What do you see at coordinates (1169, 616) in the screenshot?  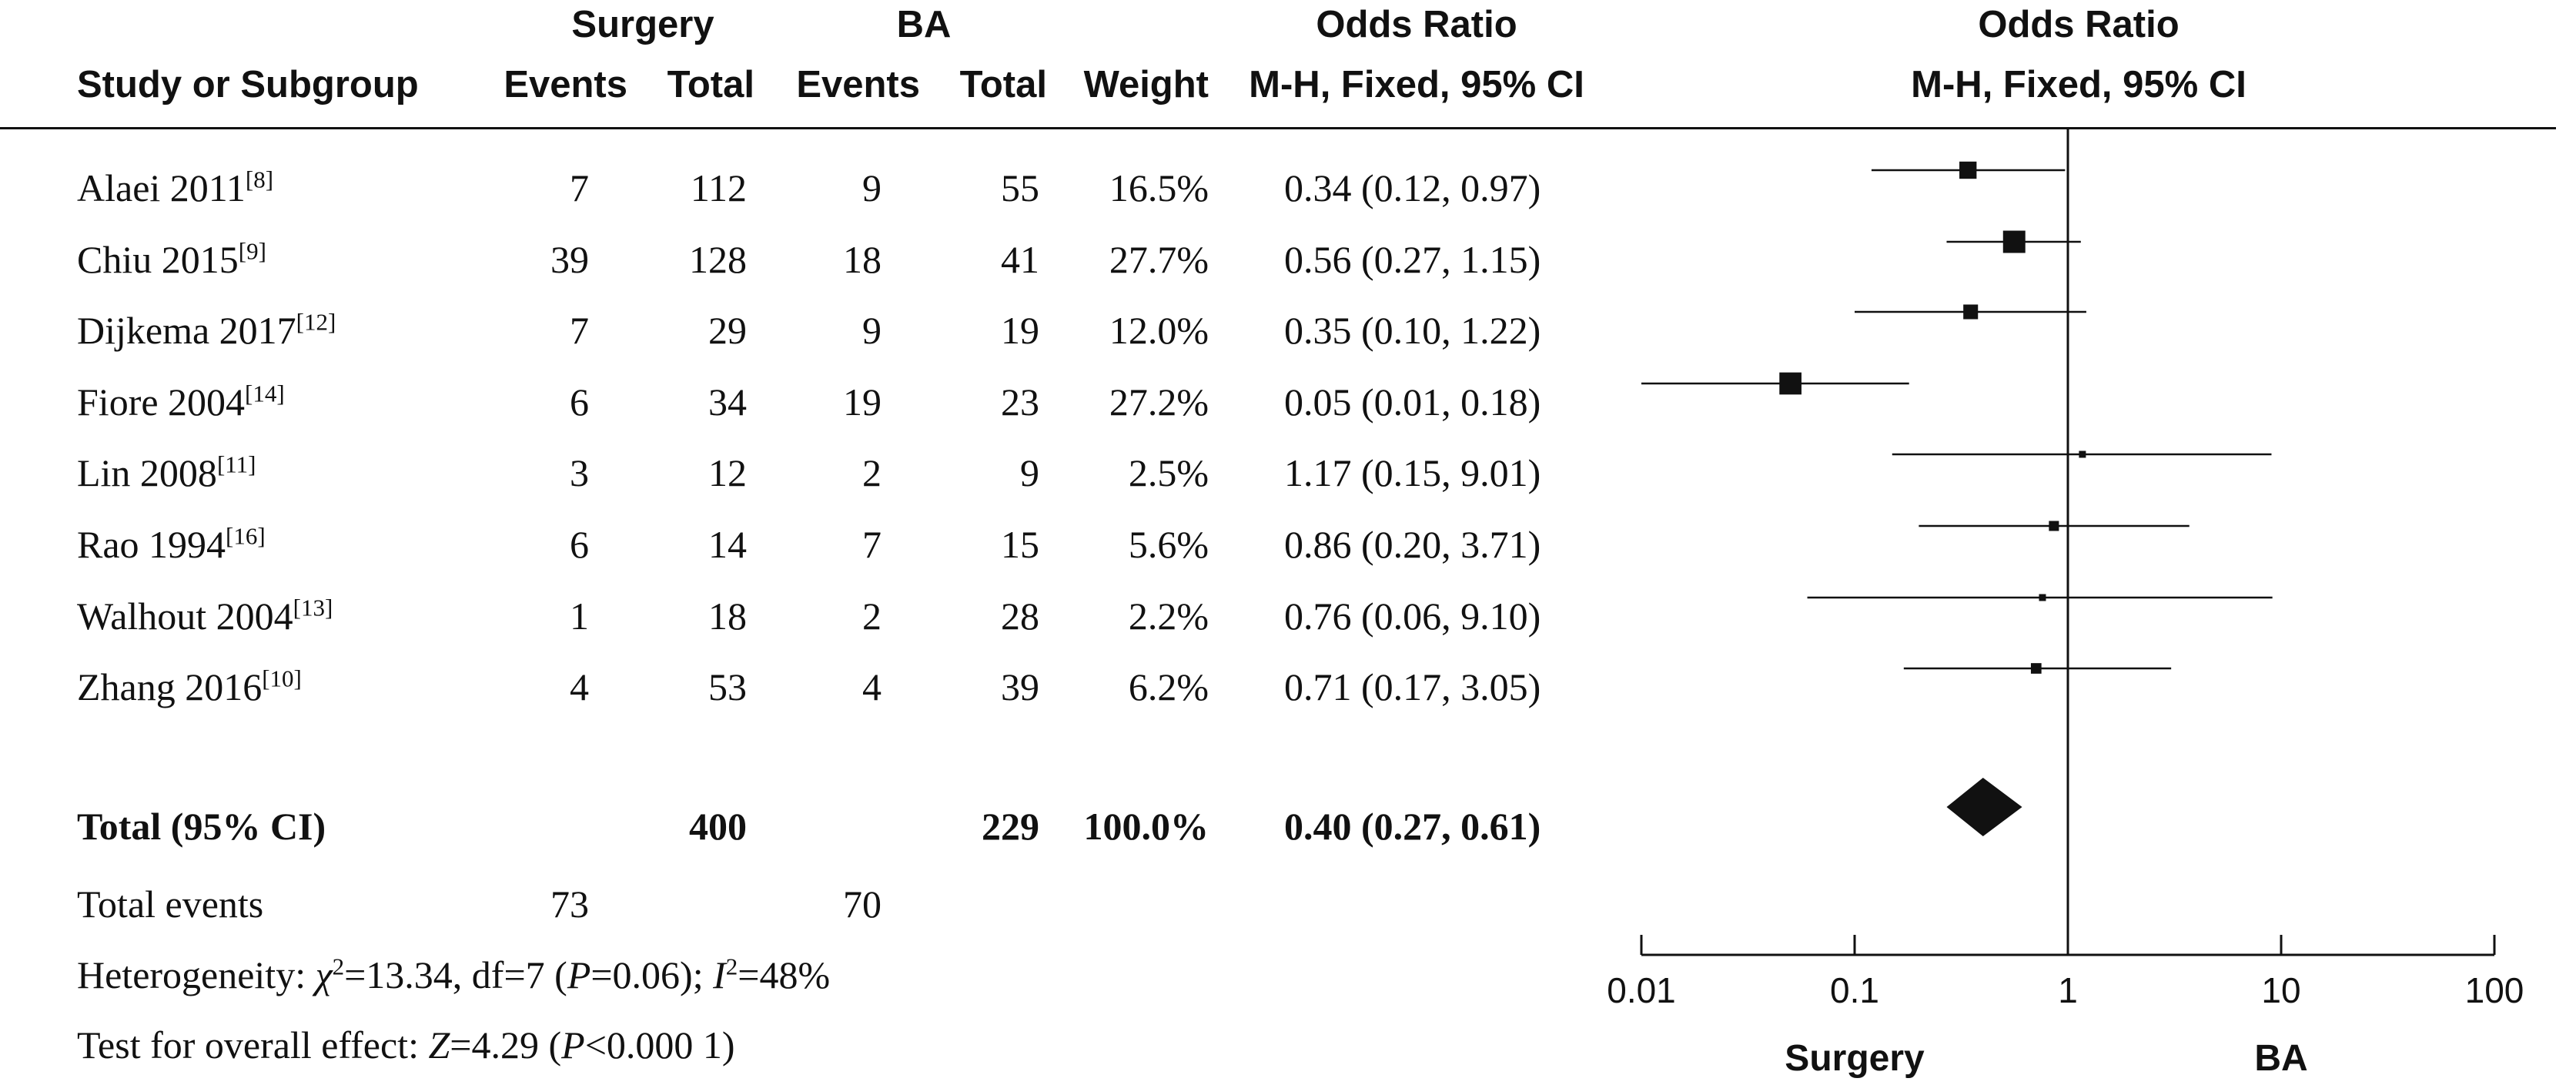 I see `study-weight: 2.2%` at bounding box center [1169, 616].